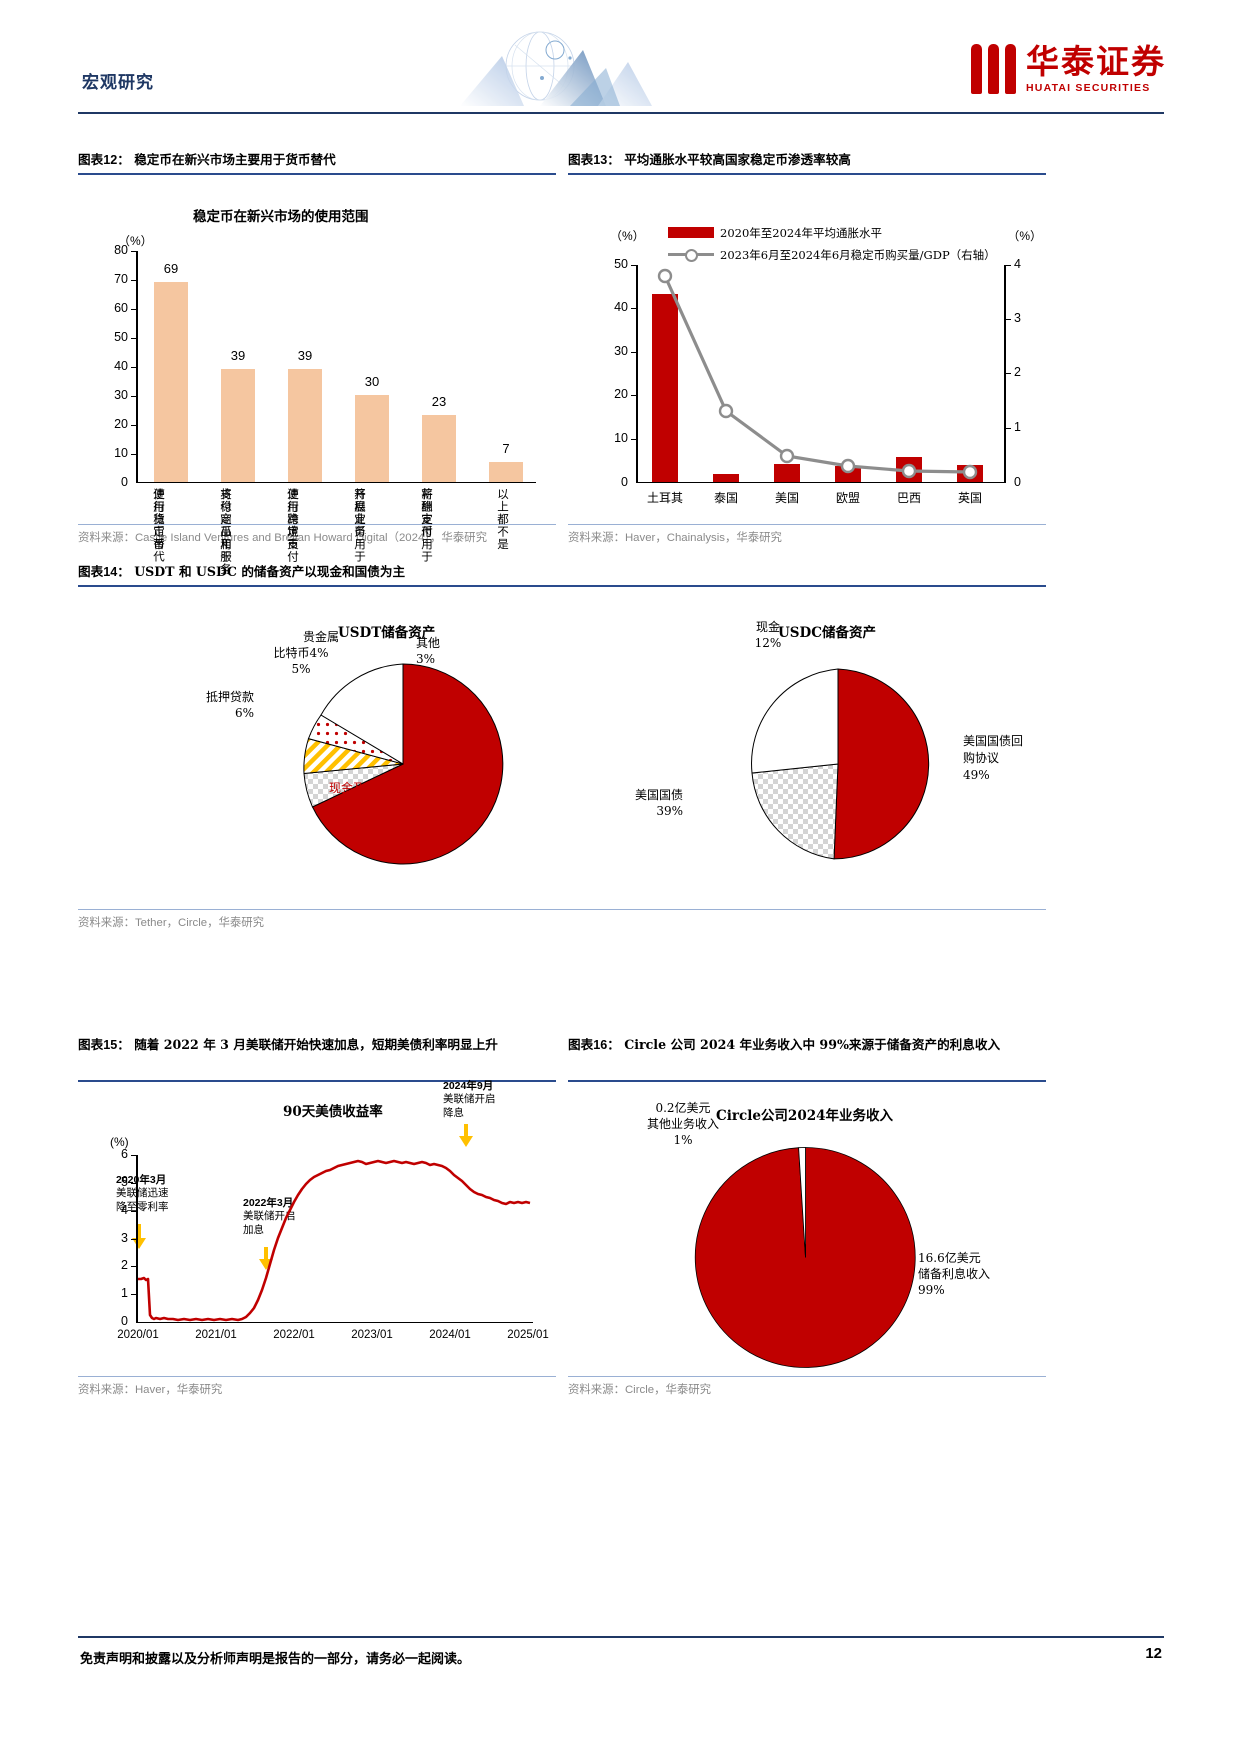 Image resolution: width=1240 pixels, height=1754 pixels. What do you see at coordinates (317, 161) in the screenshot?
I see `exhibit-12-caption: 图表12： 稳定币在新兴市场主要用于货币替代` at bounding box center [317, 161].